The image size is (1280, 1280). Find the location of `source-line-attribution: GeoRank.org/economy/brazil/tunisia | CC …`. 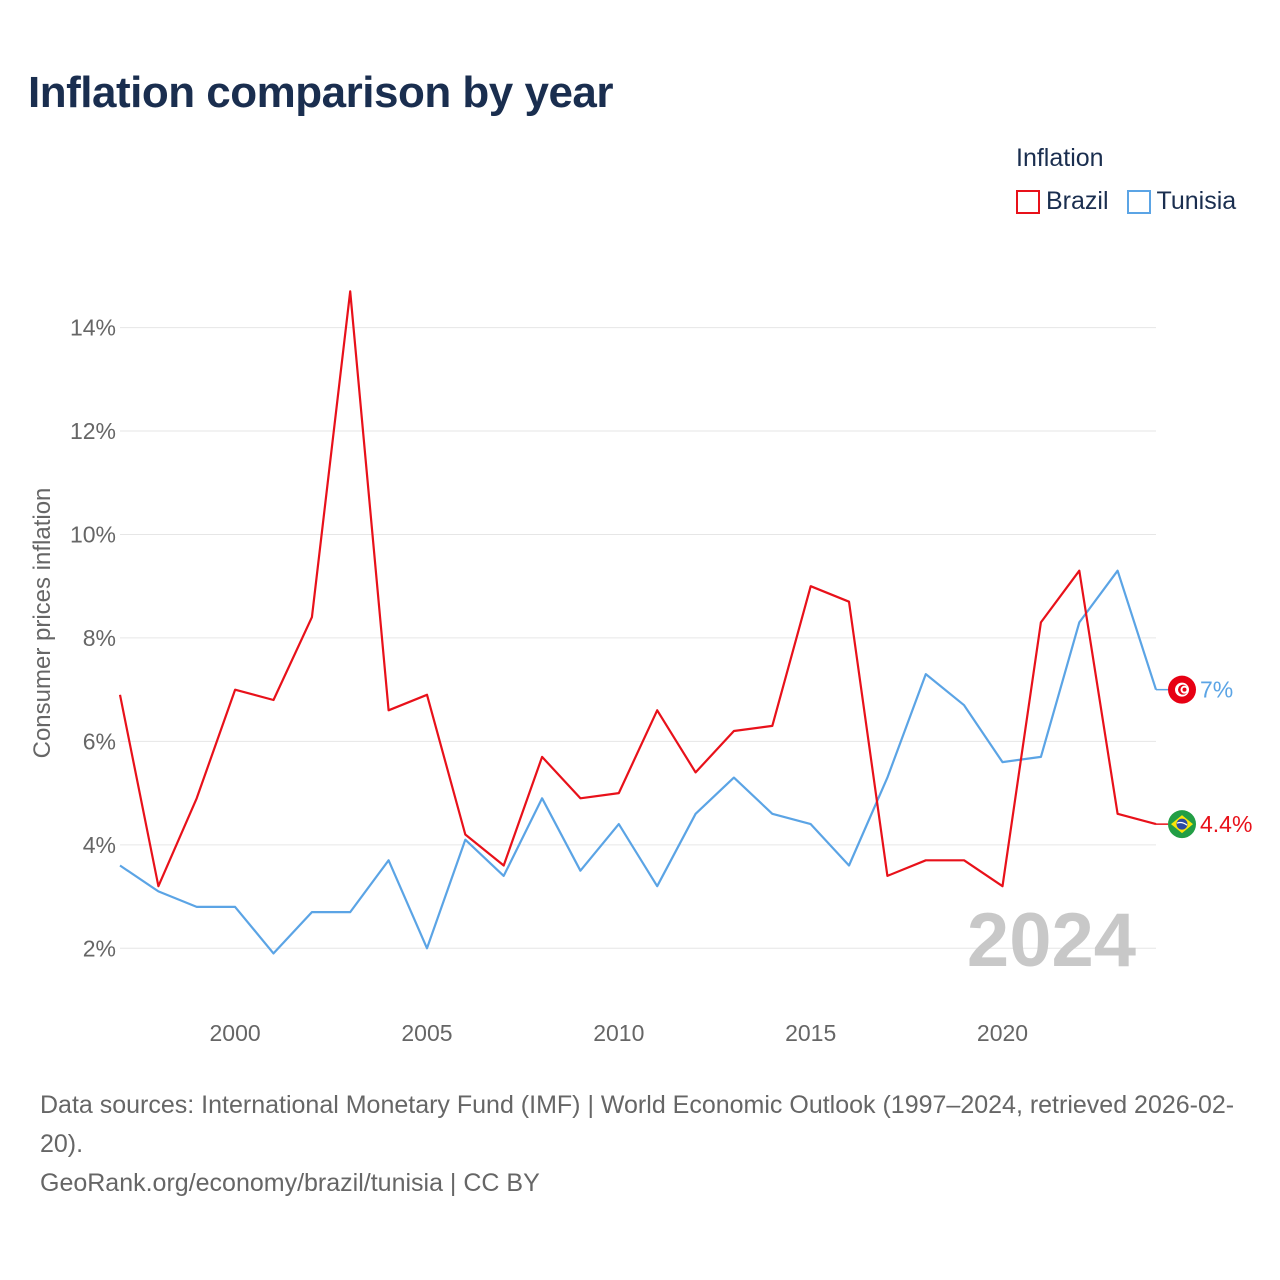

source-line-attribution: GeoRank.org/economy/brazil/tunisia | CC … is located at coordinates (290, 1183).